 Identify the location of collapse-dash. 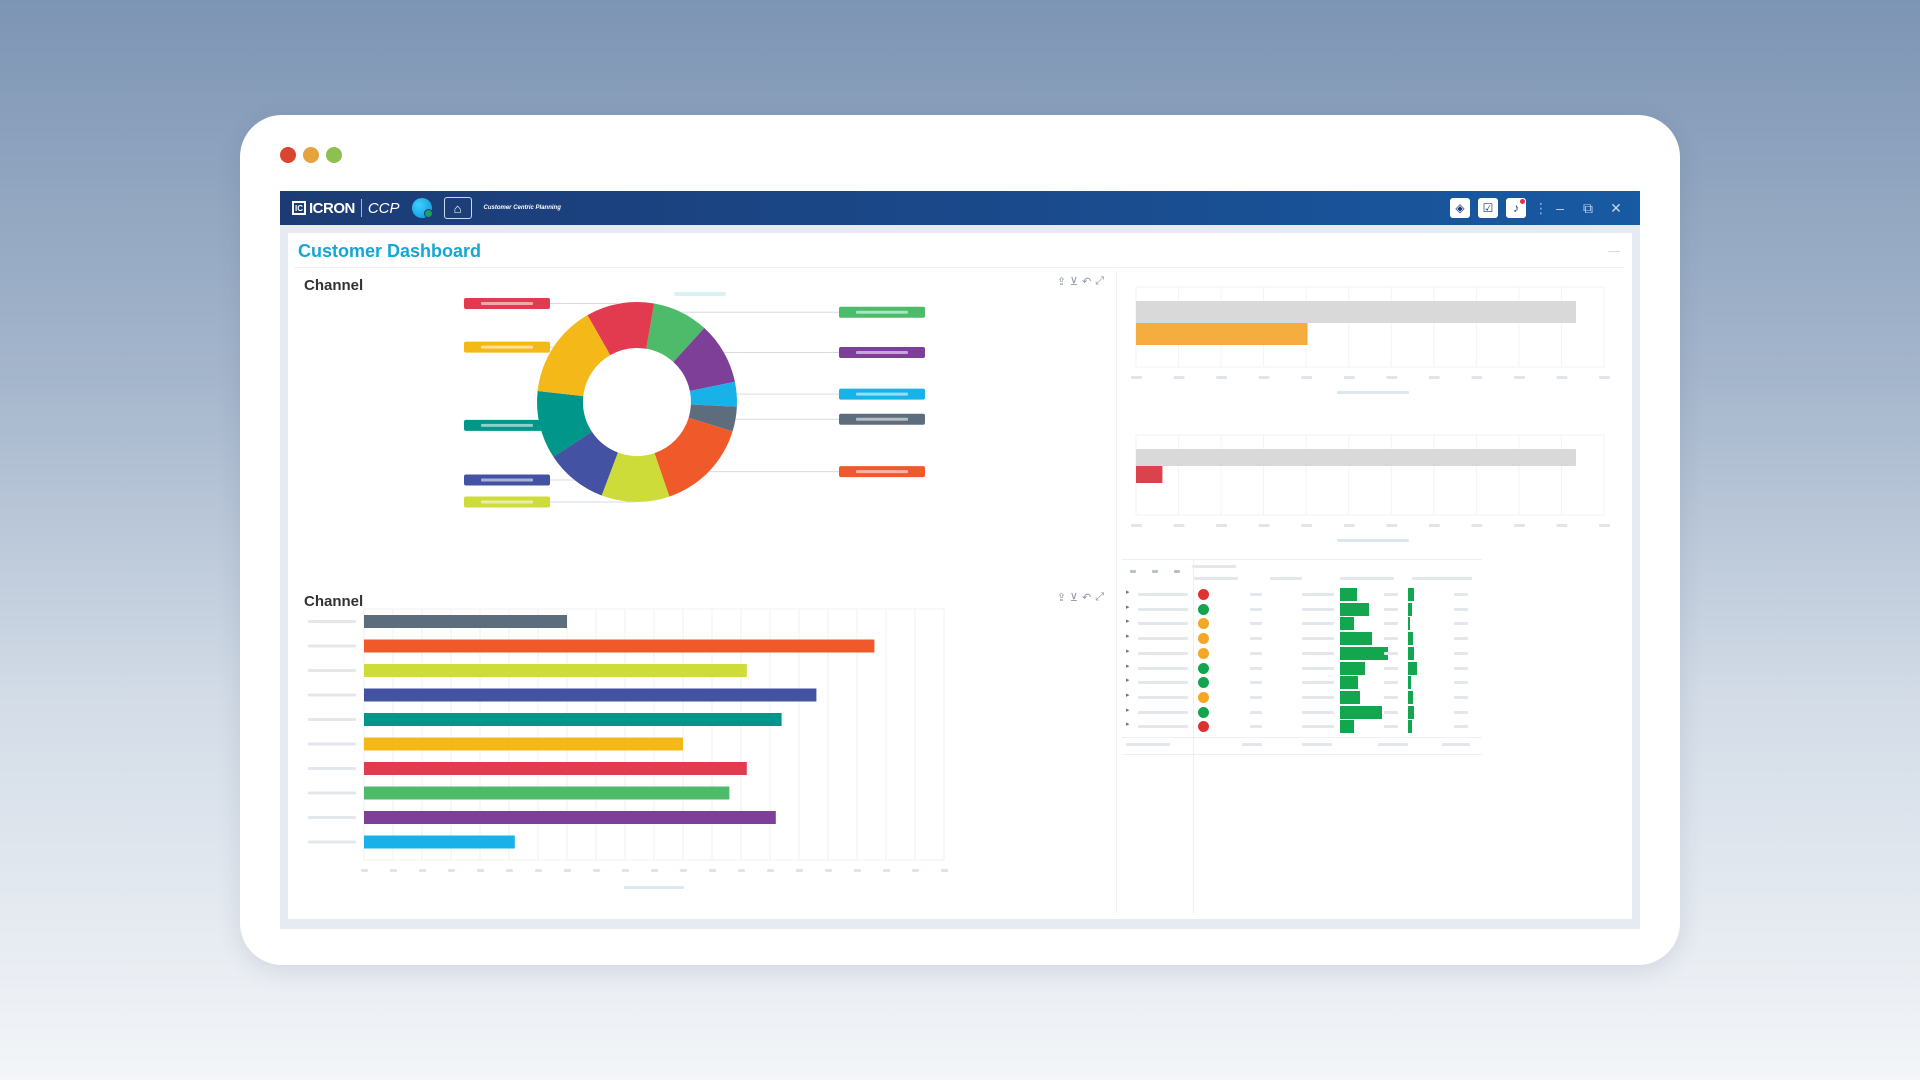
(1614, 251).